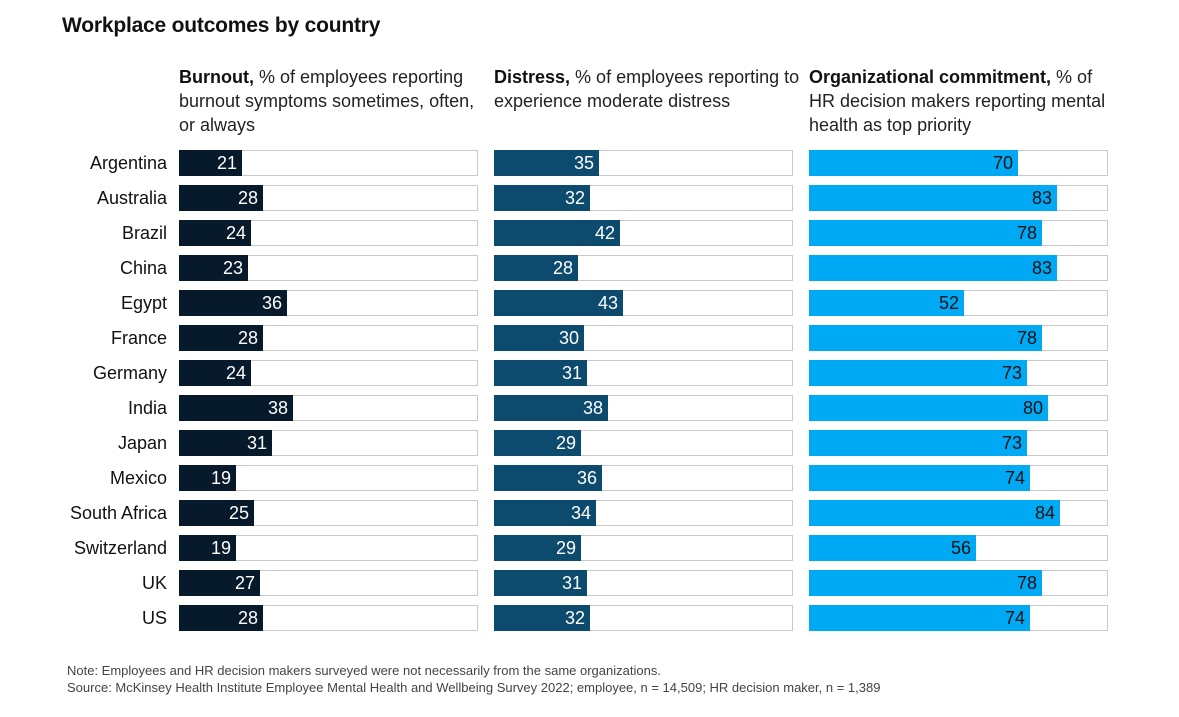 The height and width of the screenshot is (717, 1179). I want to click on commitment-value-label: 84, so click(1044, 513).